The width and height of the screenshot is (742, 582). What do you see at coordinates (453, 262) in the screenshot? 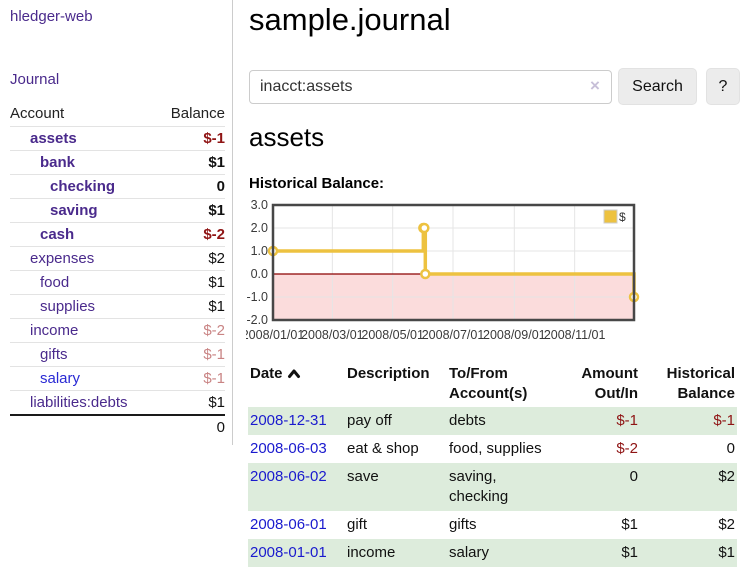
I see `plot-border` at bounding box center [453, 262].